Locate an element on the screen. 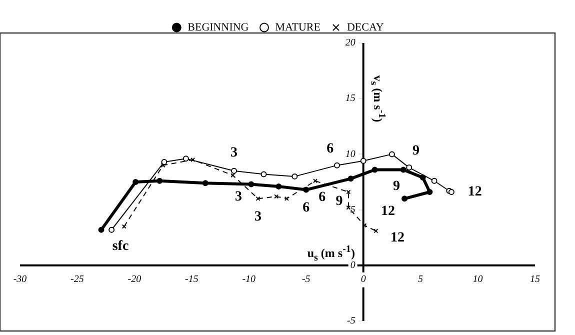 This screenshot has height=335, width=575. x-tick-label: 15 is located at coordinates (535, 280).